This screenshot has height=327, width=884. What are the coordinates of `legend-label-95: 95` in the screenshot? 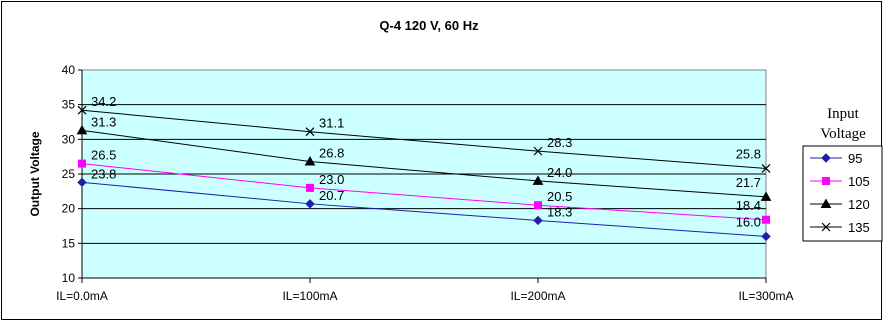 It's located at (855, 158).